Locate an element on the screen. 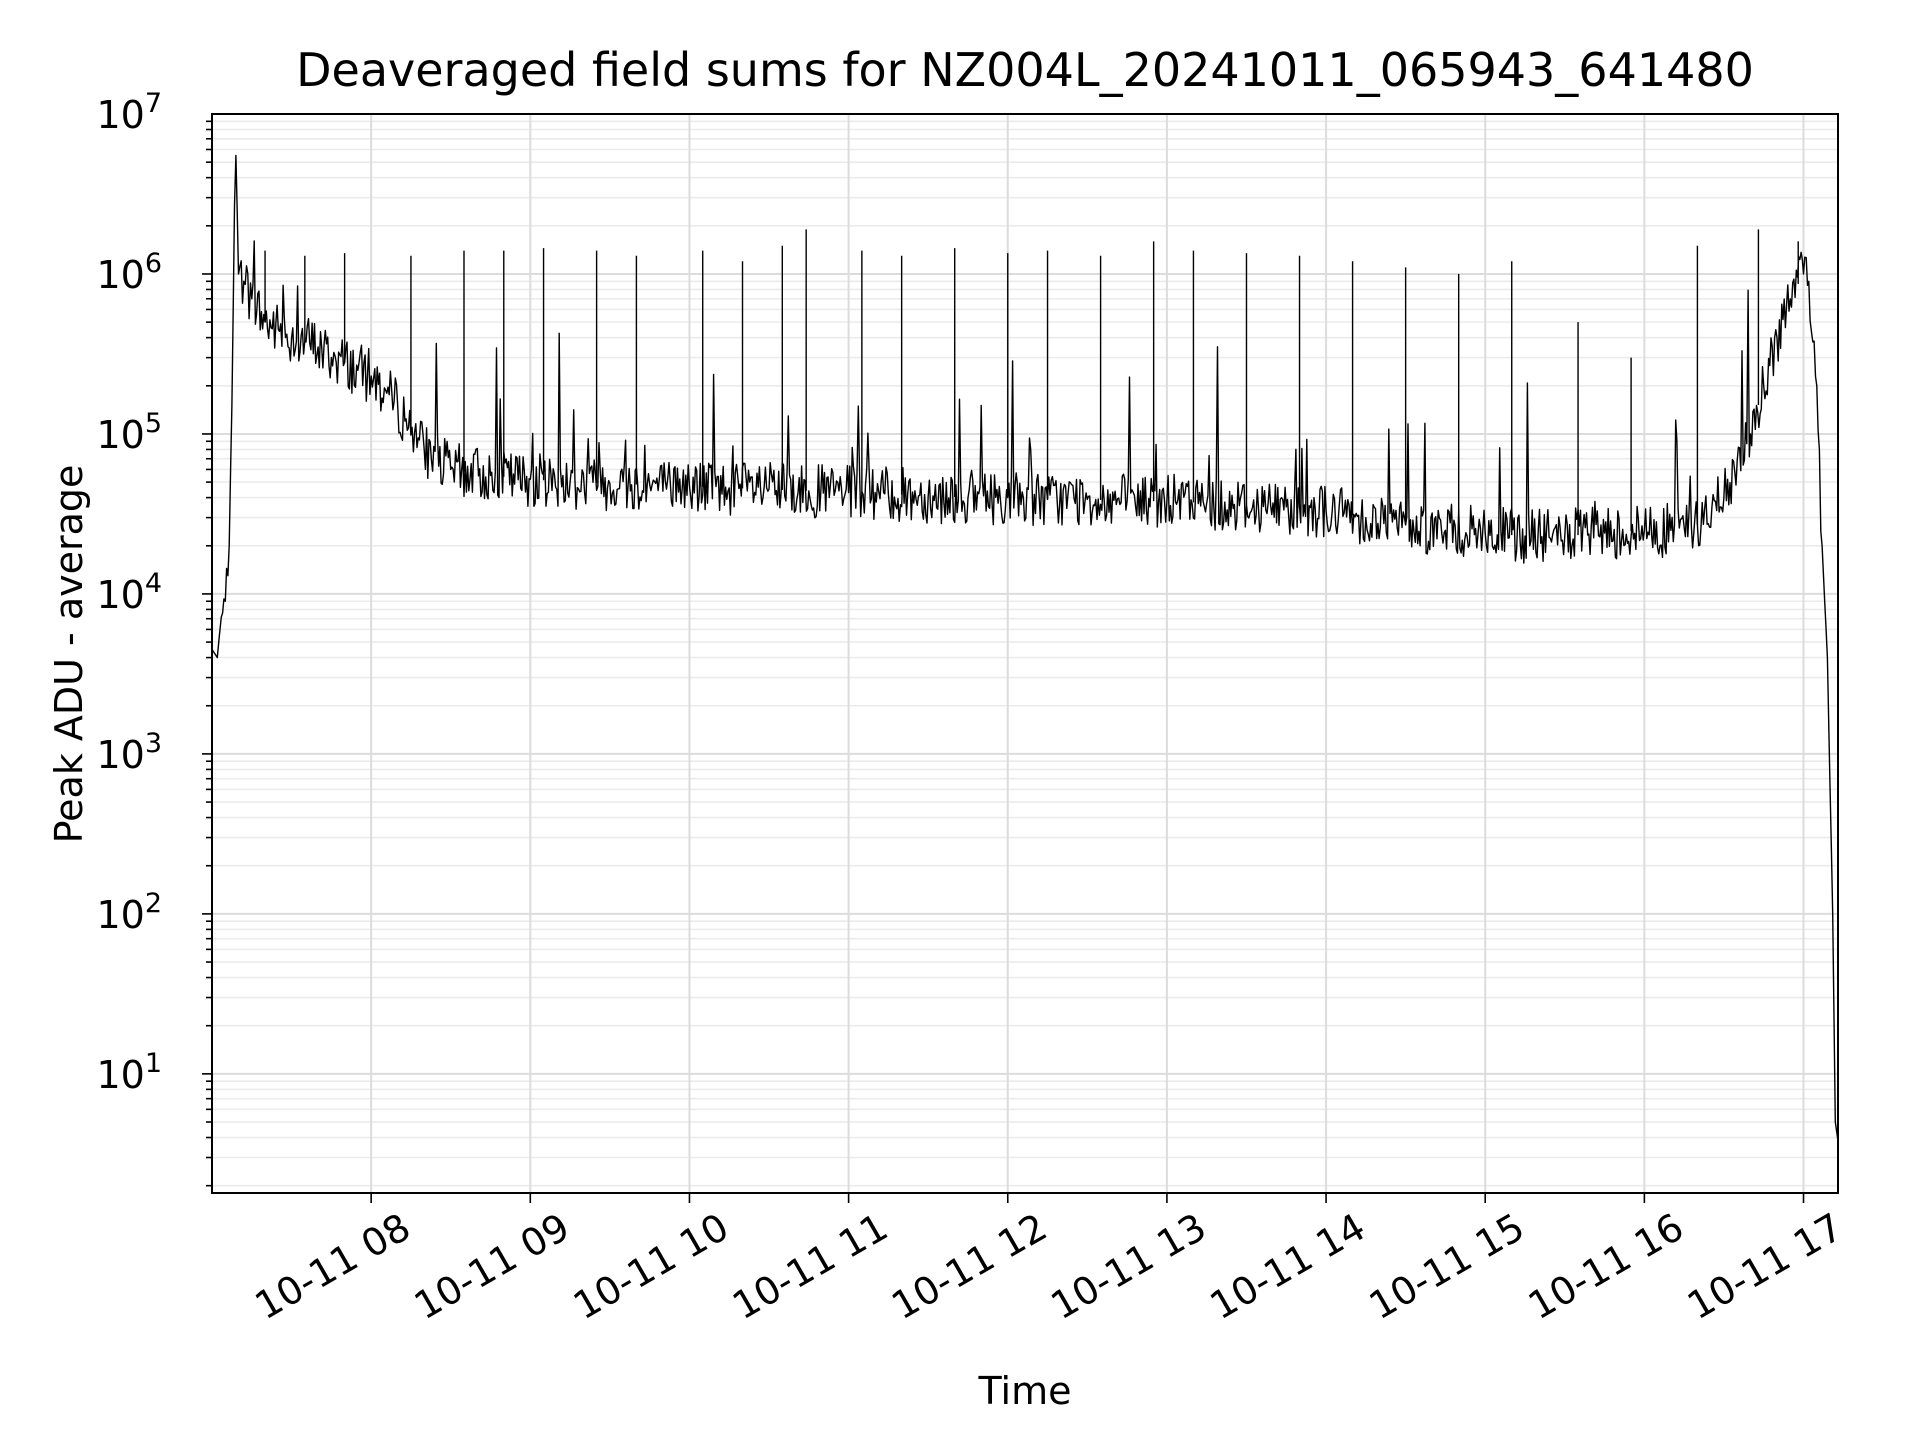 The height and width of the screenshot is (1440, 1920). y-tick-exponent: 3 is located at coordinates (153, 743).